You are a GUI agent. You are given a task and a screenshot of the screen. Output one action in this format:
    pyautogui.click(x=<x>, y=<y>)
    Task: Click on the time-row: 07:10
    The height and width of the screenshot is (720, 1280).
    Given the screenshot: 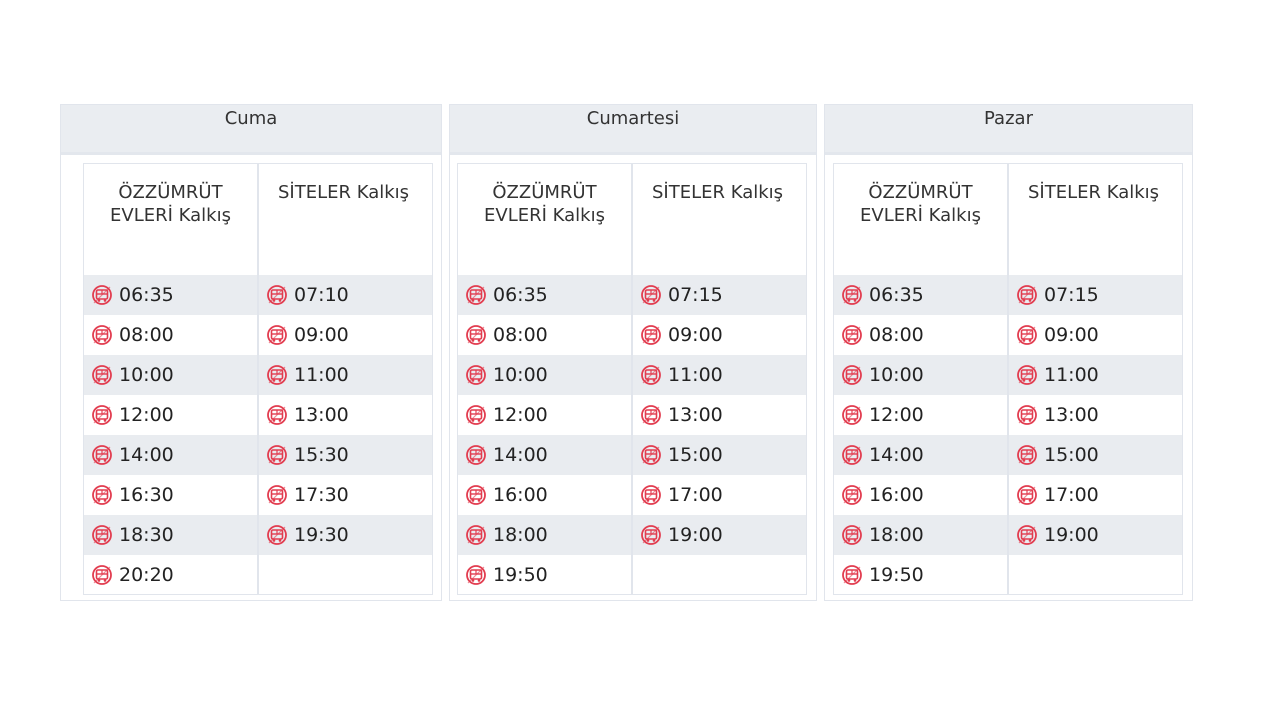 What is the action you would take?
    pyautogui.click(x=345, y=295)
    